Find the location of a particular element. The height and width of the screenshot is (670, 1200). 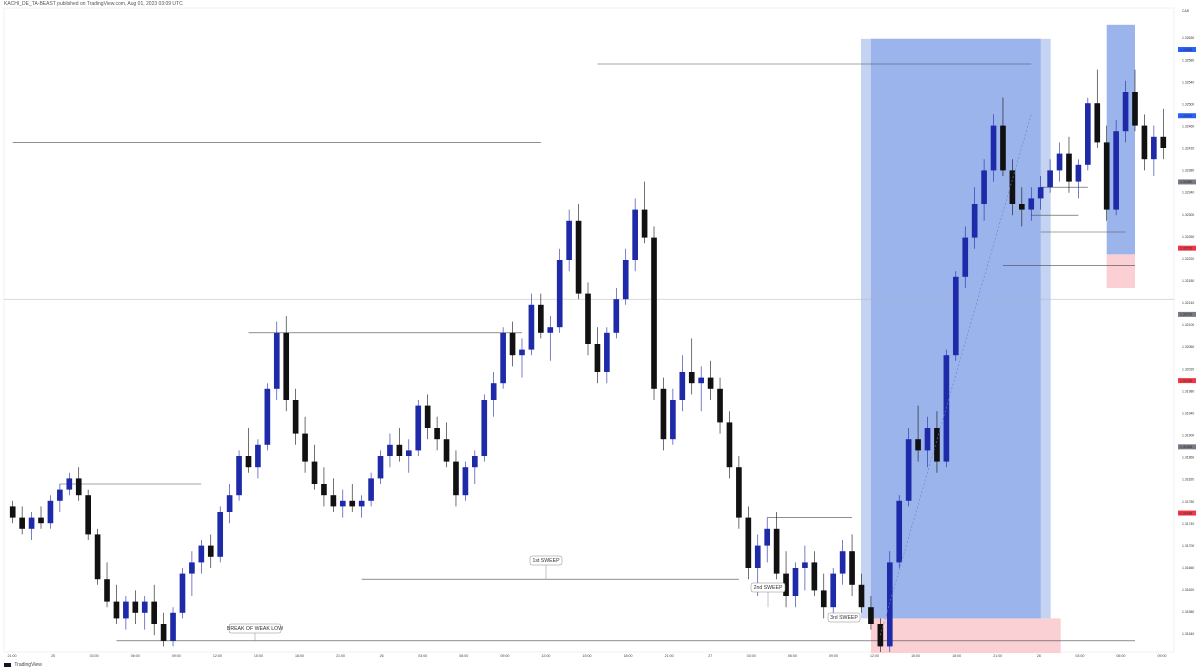

price-tick-label: 1.31660 is located at coordinates (1188, 568).